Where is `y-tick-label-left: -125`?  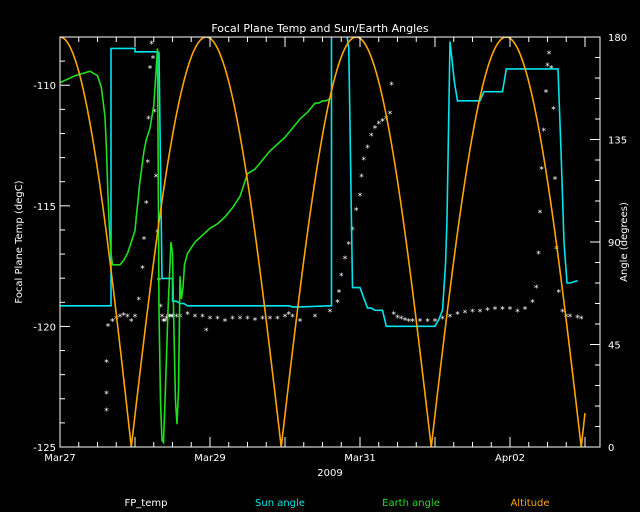 y-tick-label-left: -125 is located at coordinates (44, 448).